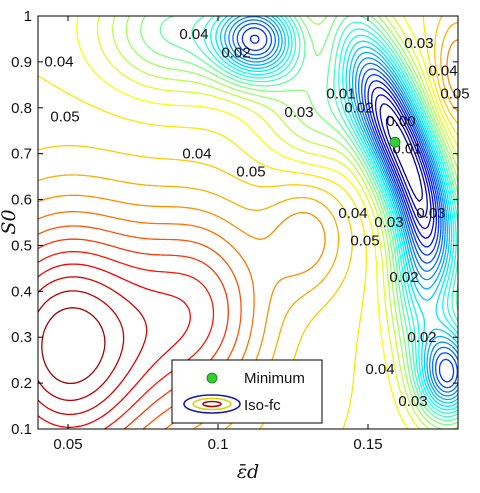 The height and width of the screenshot is (493, 480). I want to click on y-tick: 0.5, so click(234, 245).